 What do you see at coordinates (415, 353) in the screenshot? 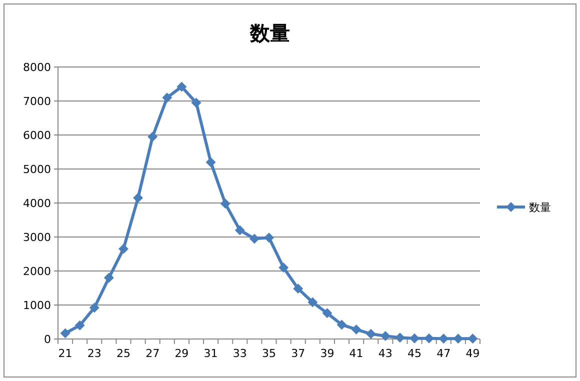
I see `x-tick-label: 45` at bounding box center [415, 353].